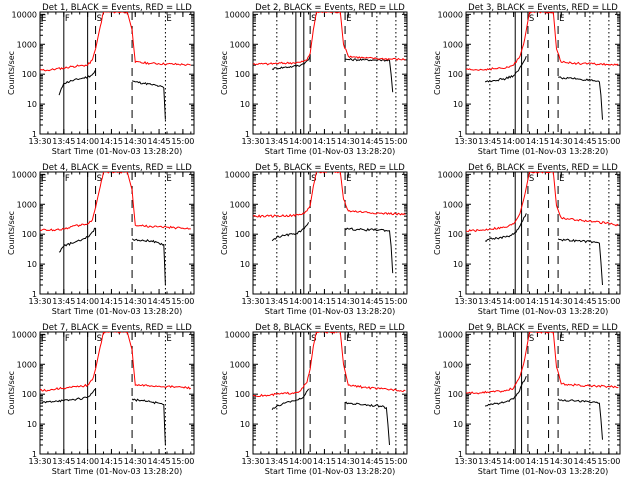 The width and height of the screenshot is (640, 480). Describe the element at coordinates (561, 301) in the screenshot. I see `x-tick-label: 14:30` at that location.